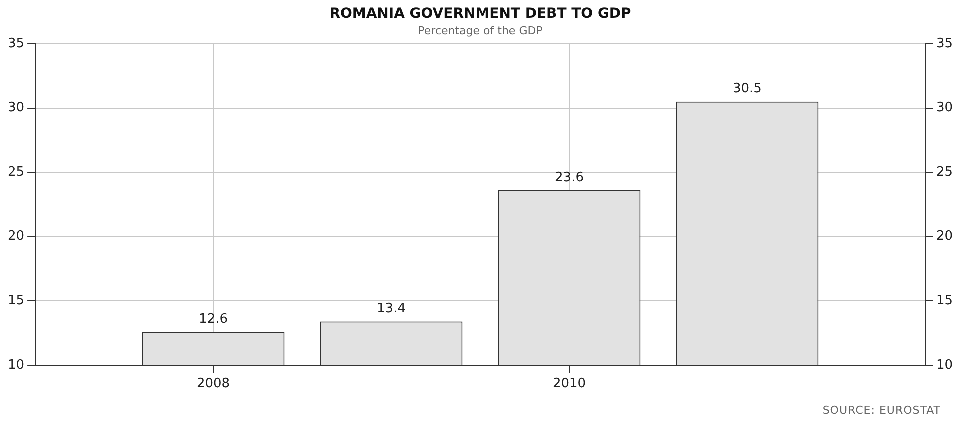 This screenshot has height=426, width=961. What do you see at coordinates (881, 410) in the screenshot?
I see `source-note: SOURCE: EUROSTAT` at bounding box center [881, 410].